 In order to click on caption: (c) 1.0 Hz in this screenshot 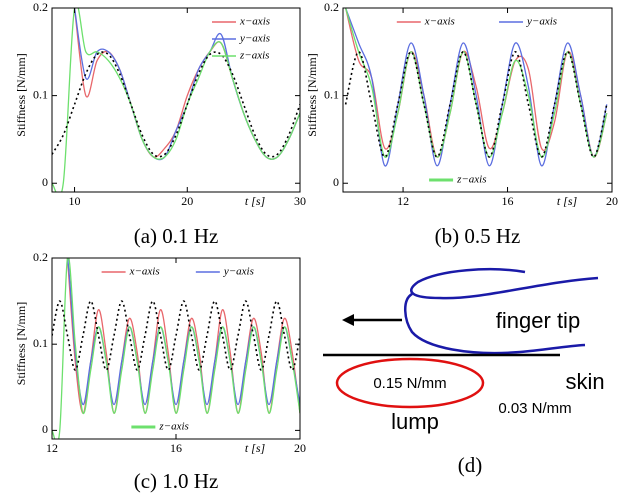, I will do `click(176, 481)`.